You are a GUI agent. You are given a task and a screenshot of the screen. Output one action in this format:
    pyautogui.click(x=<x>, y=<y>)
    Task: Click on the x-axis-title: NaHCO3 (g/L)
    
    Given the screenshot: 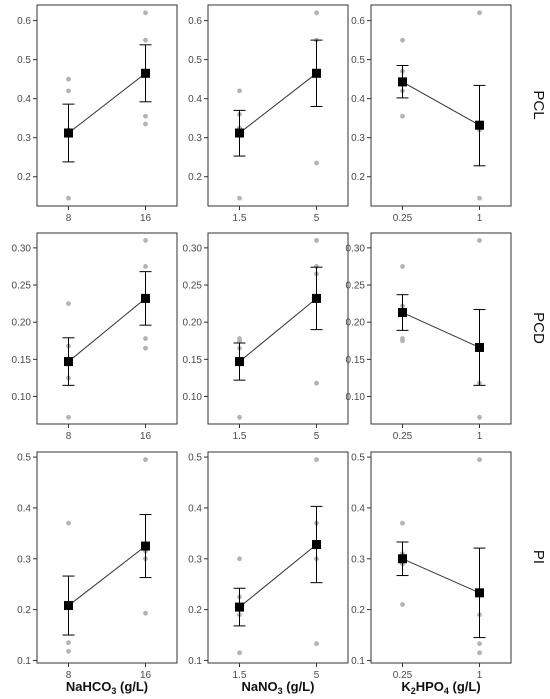 What is the action you would take?
    pyautogui.click(x=107, y=687)
    